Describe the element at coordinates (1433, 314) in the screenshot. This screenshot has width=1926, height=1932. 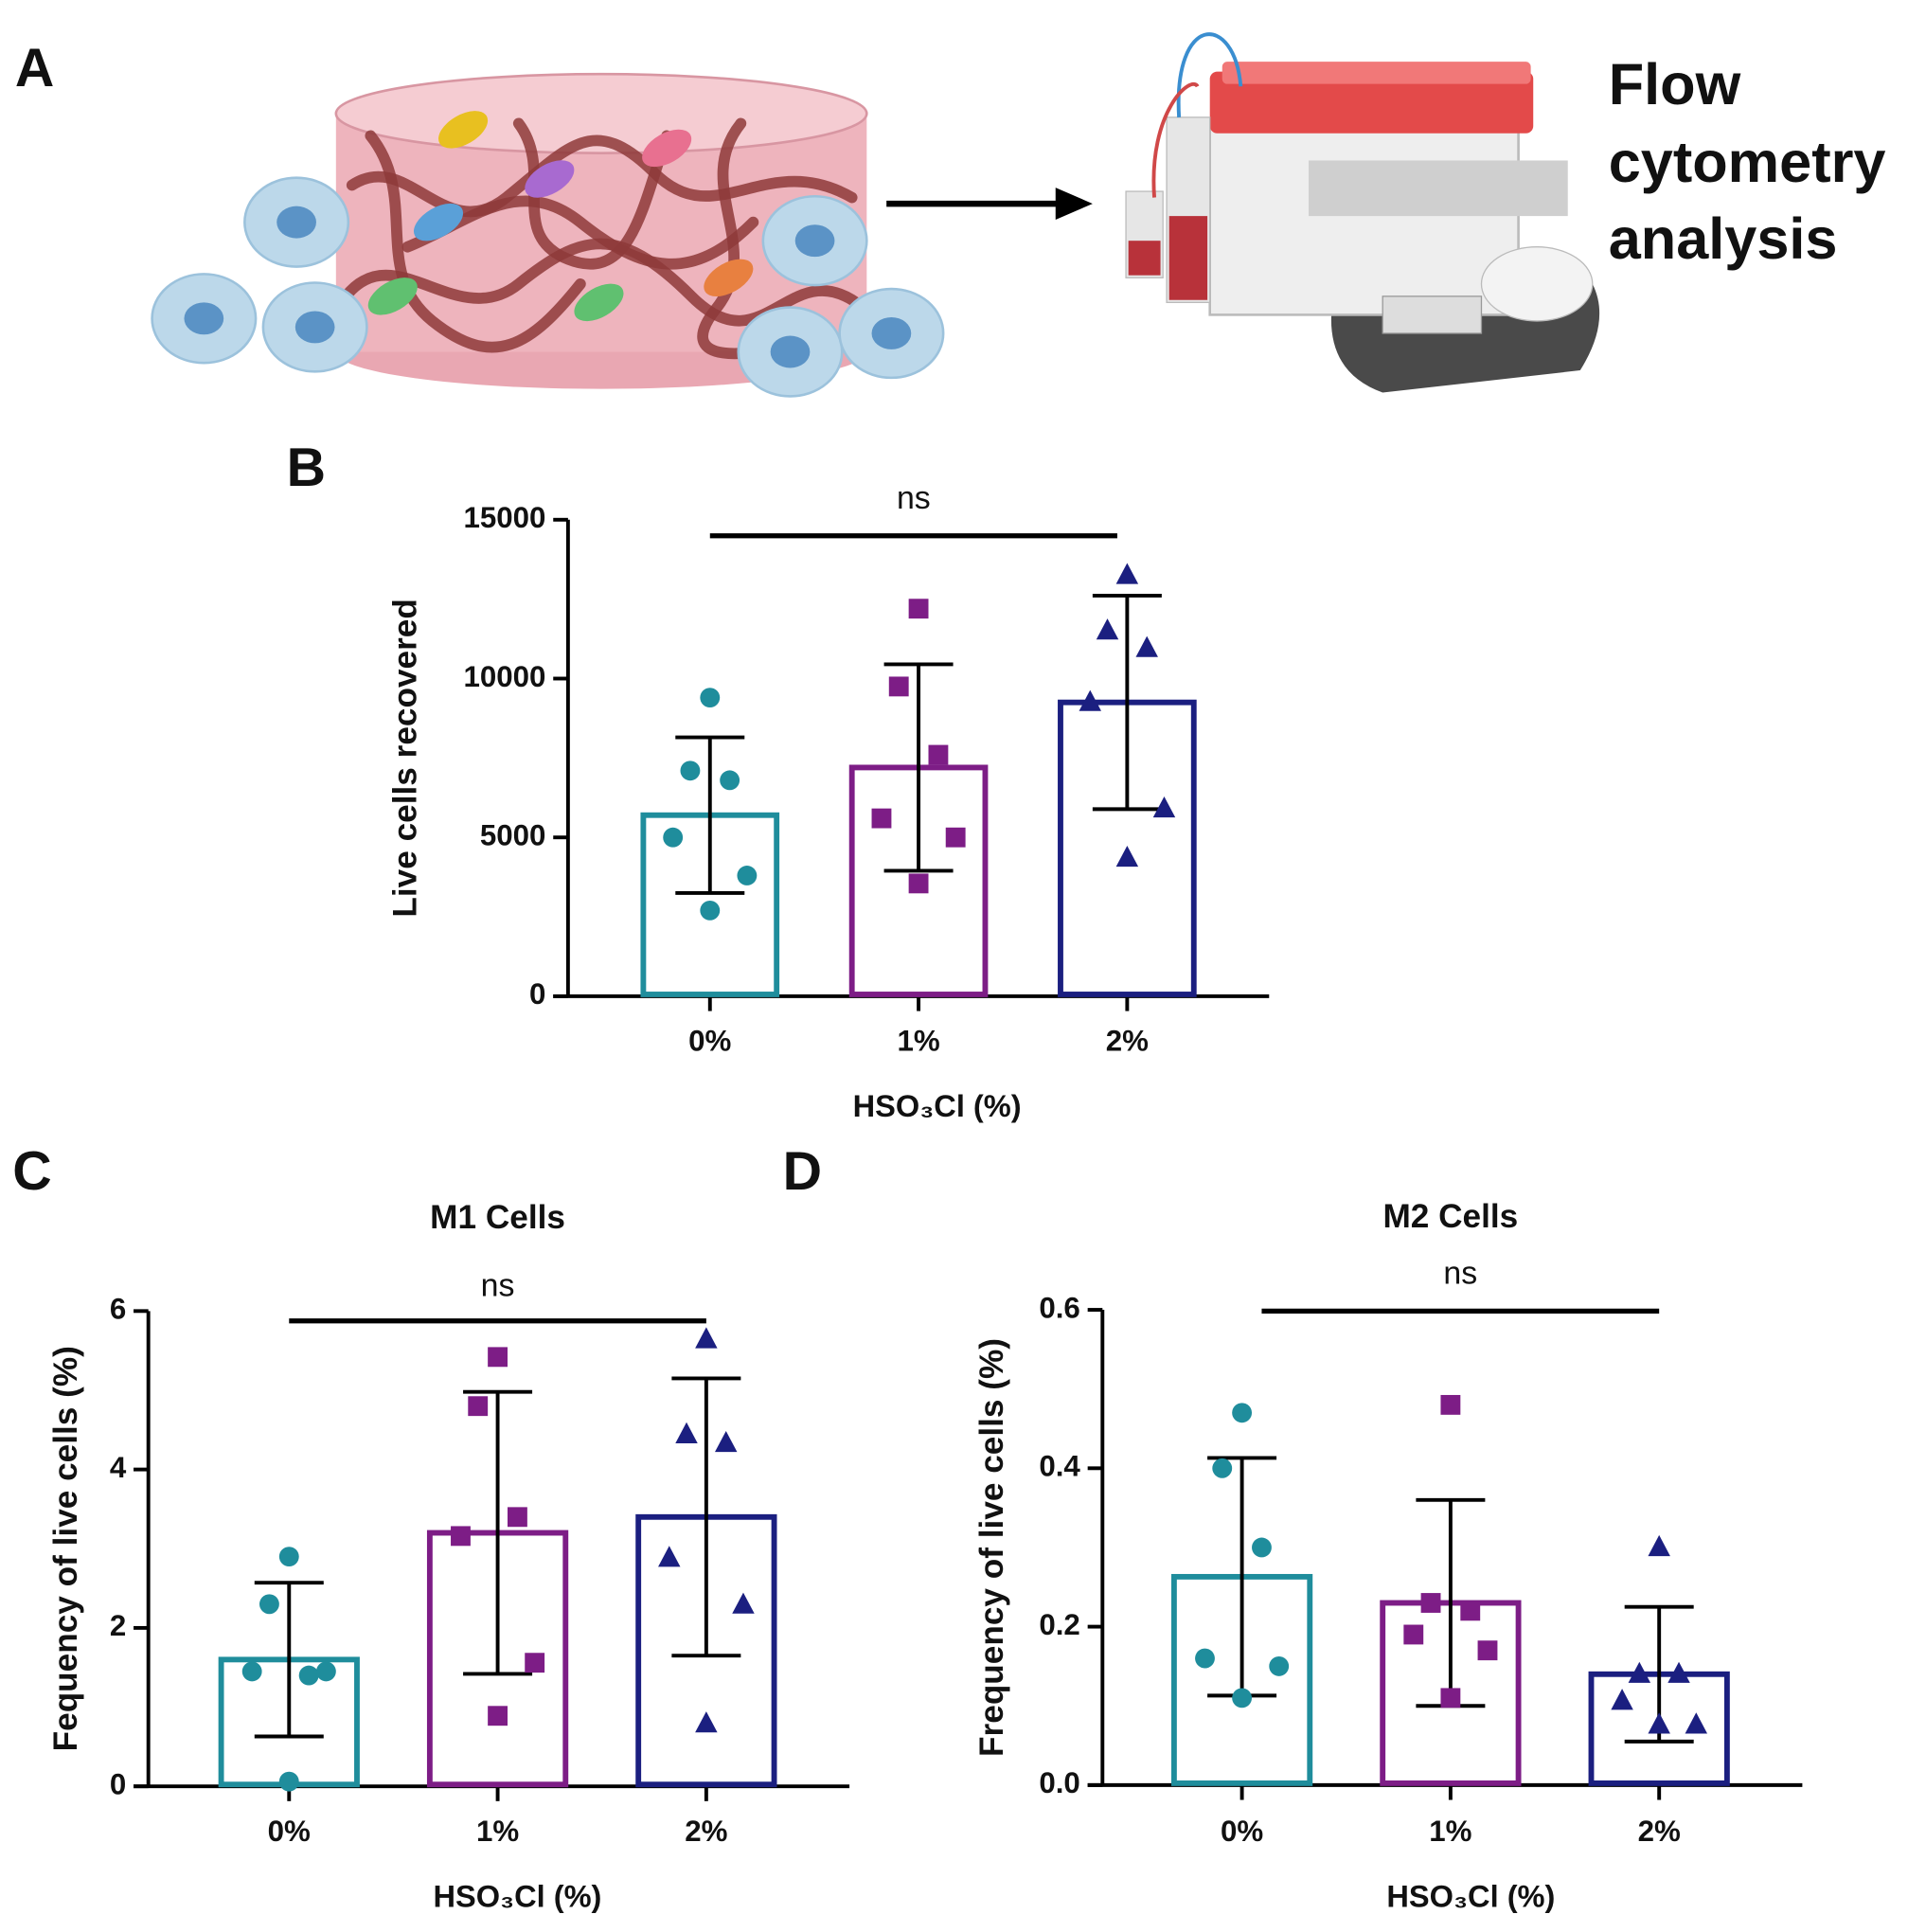
I see `plate` at that location.